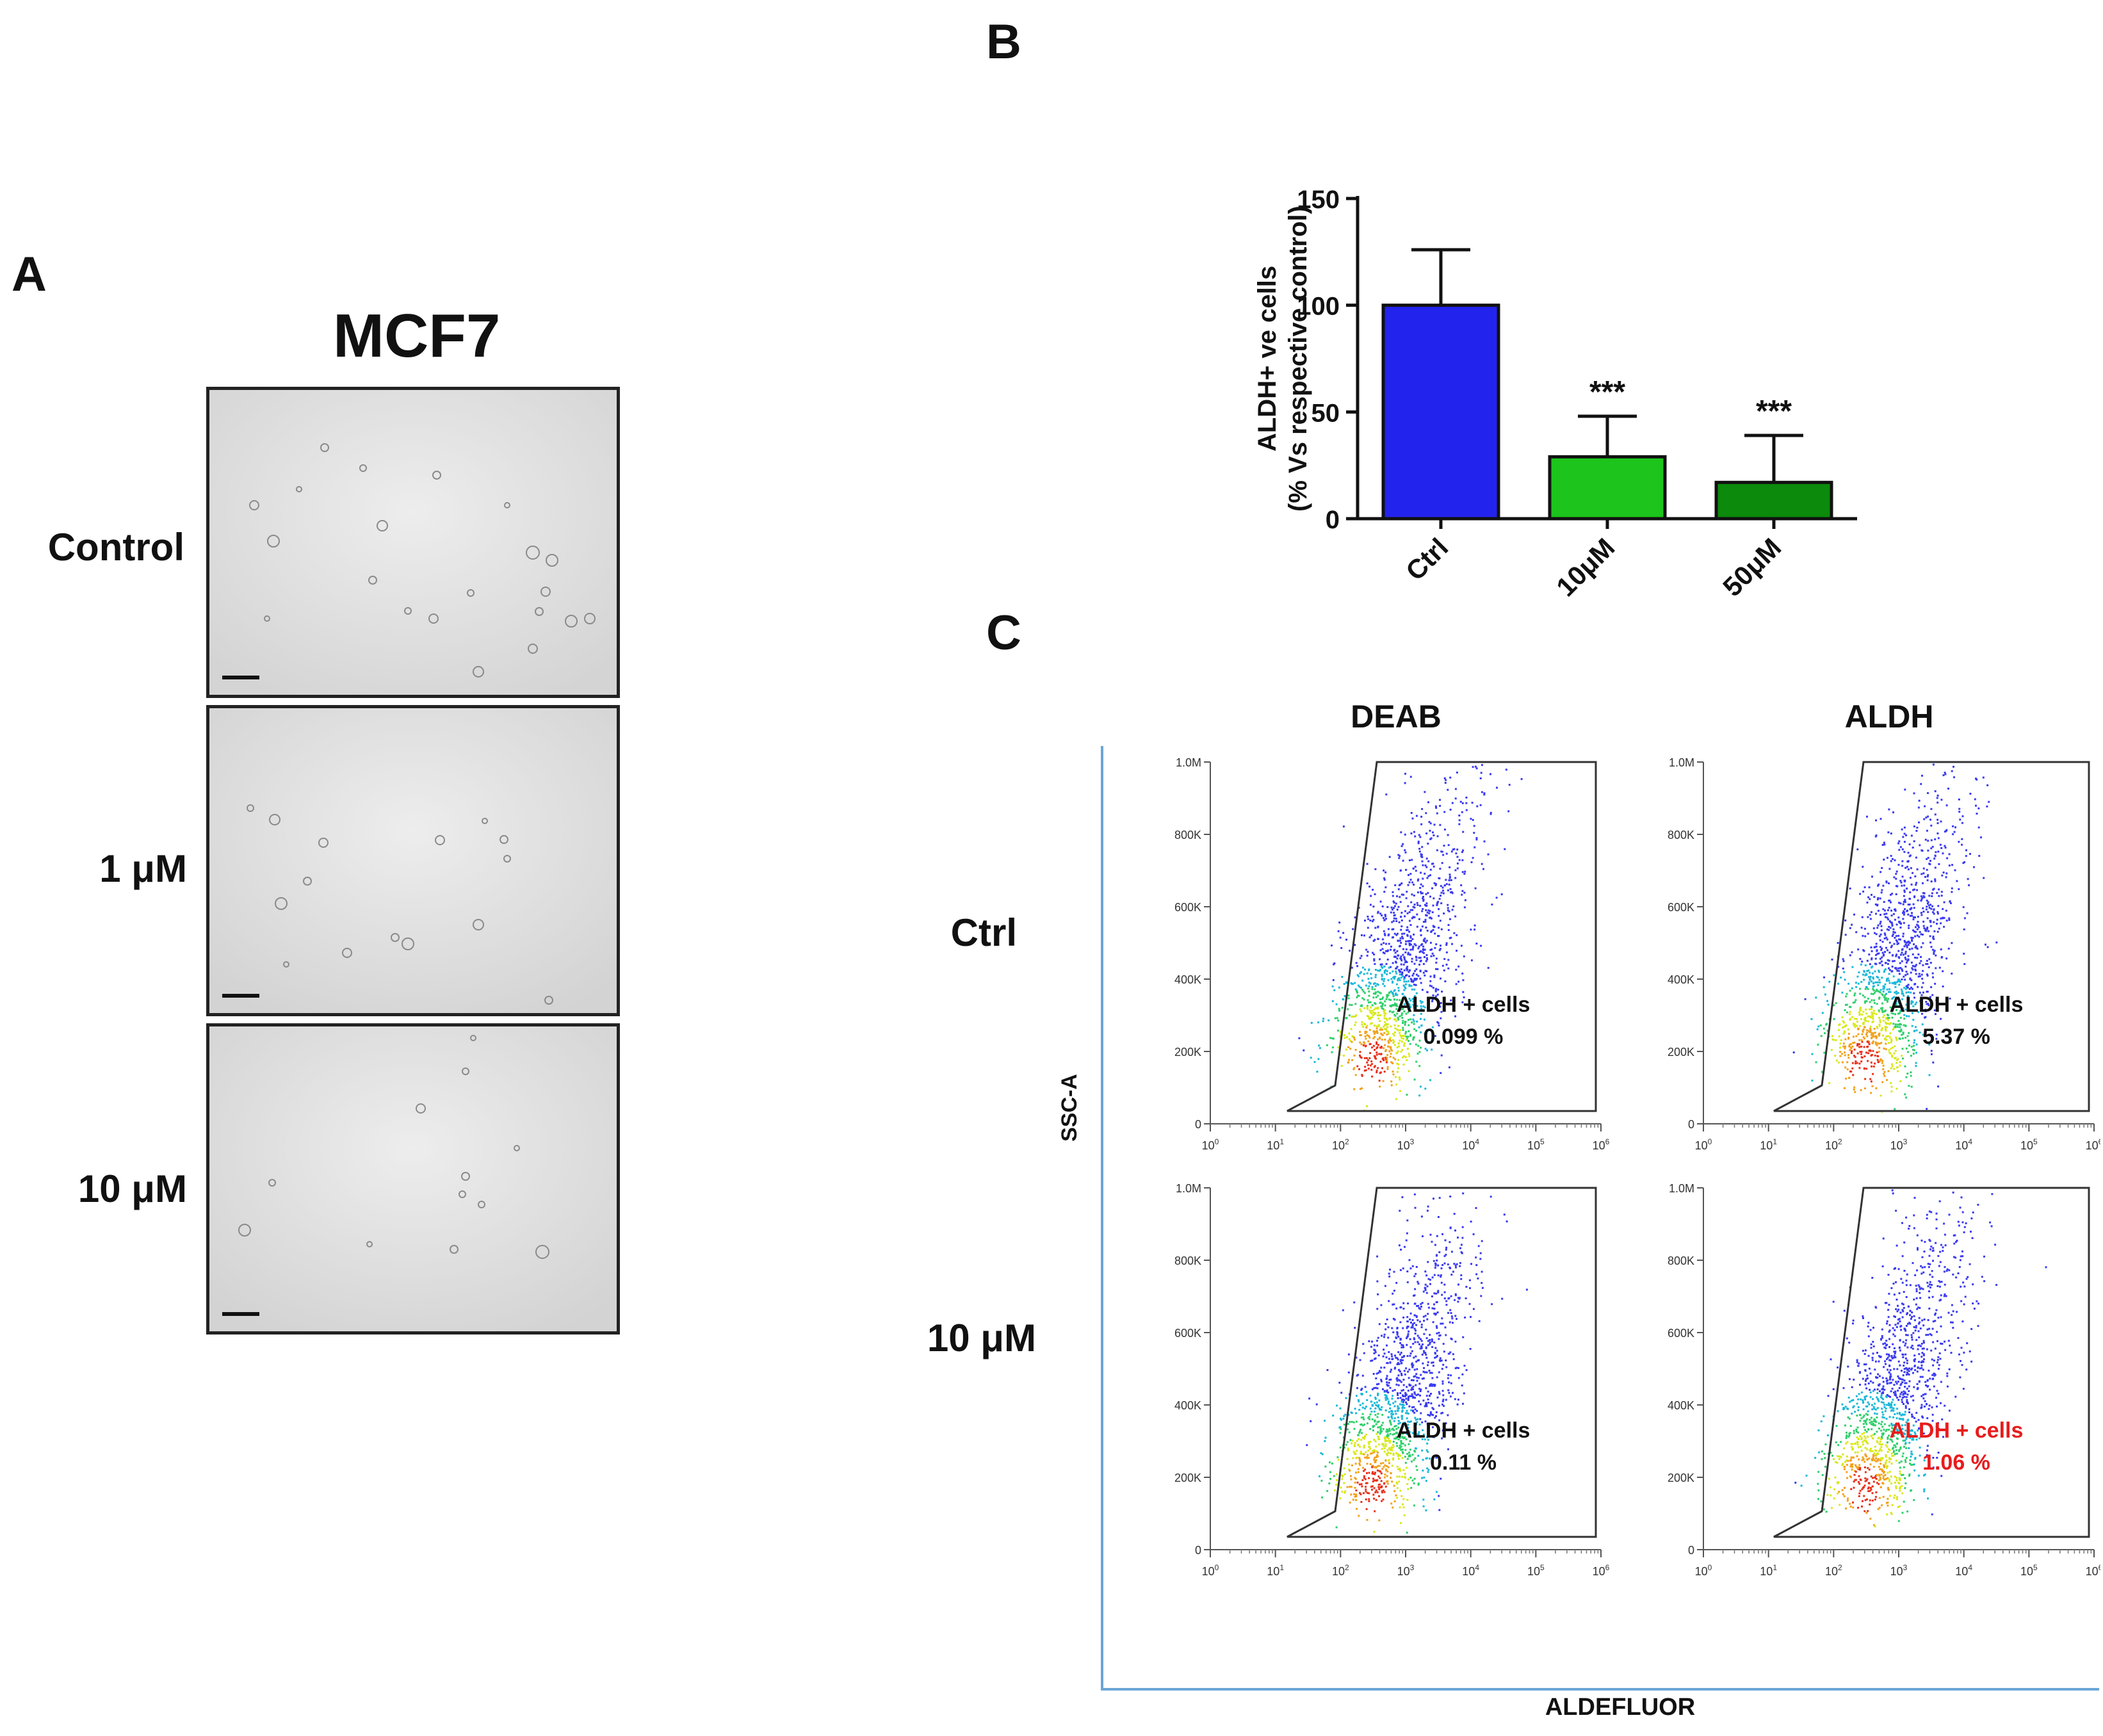 This screenshot has height=1736, width=2103. What do you see at coordinates (1189, 1188) in the screenshot?
I see `flow-y-tick-label-2-0: 1.0M` at bounding box center [1189, 1188].